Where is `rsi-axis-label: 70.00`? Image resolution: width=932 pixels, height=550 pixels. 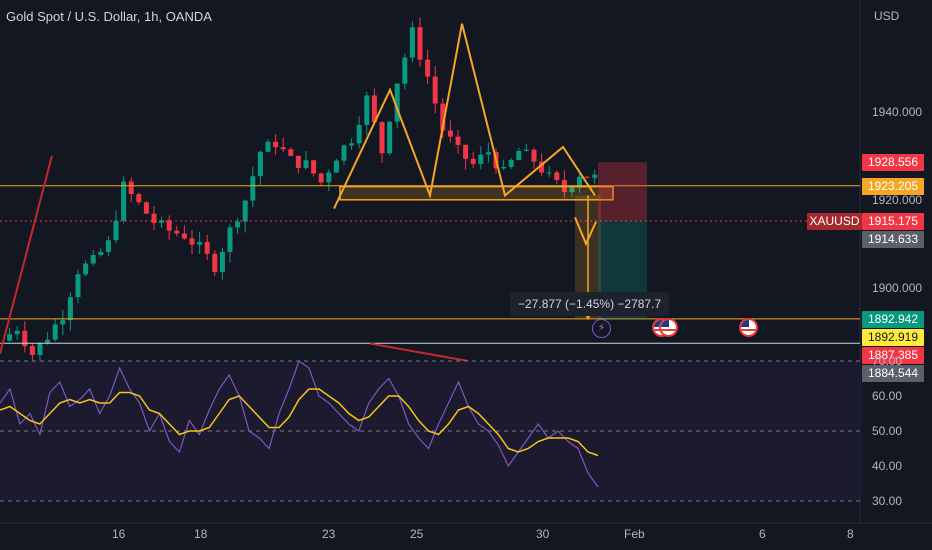
rsi-axis-label: 70.00 is located at coordinates (887, 361).